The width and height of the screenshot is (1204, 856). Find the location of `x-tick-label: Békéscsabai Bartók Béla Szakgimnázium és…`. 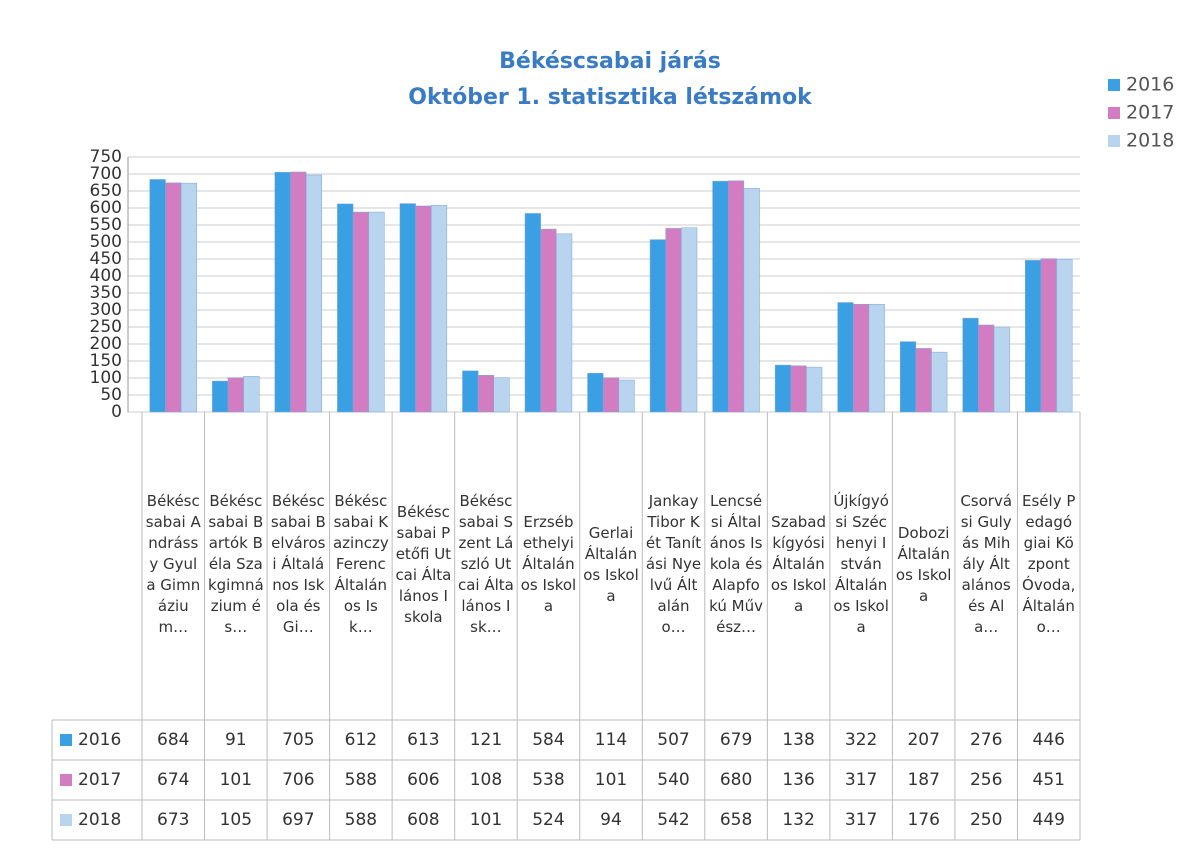

x-tick-label: Békéscsabai Bartók Béla Szakgimnázium és… is located at coordinates (235, 564).